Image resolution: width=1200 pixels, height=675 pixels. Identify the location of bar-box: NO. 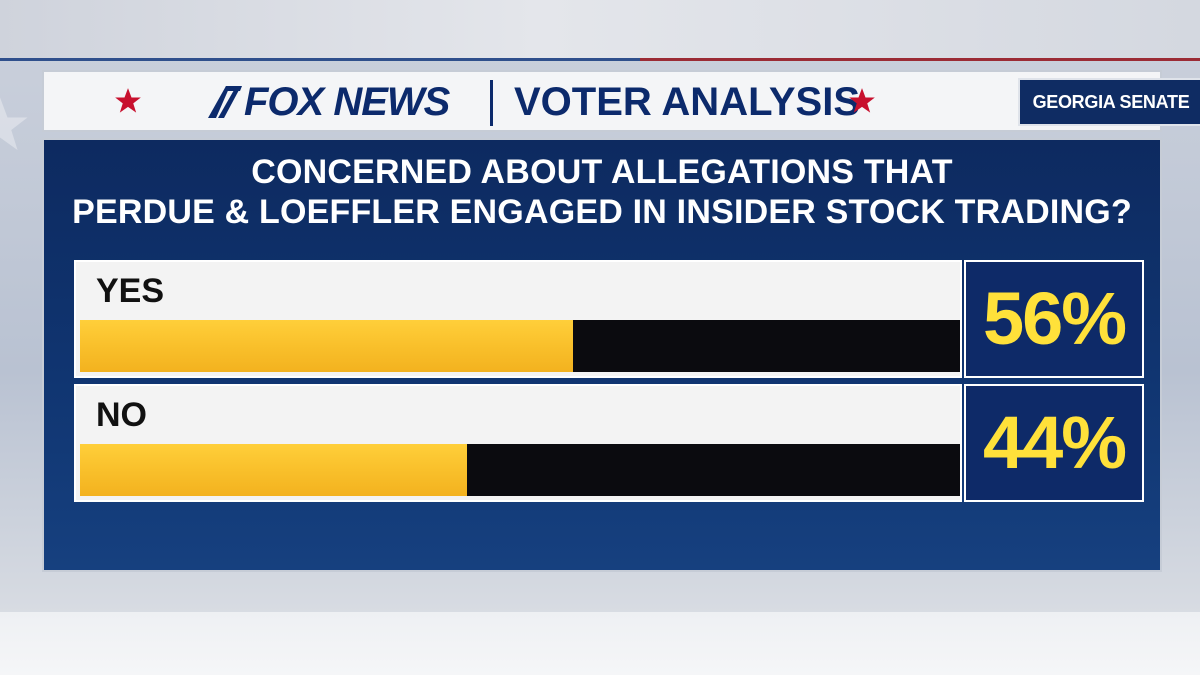
(518, 443).